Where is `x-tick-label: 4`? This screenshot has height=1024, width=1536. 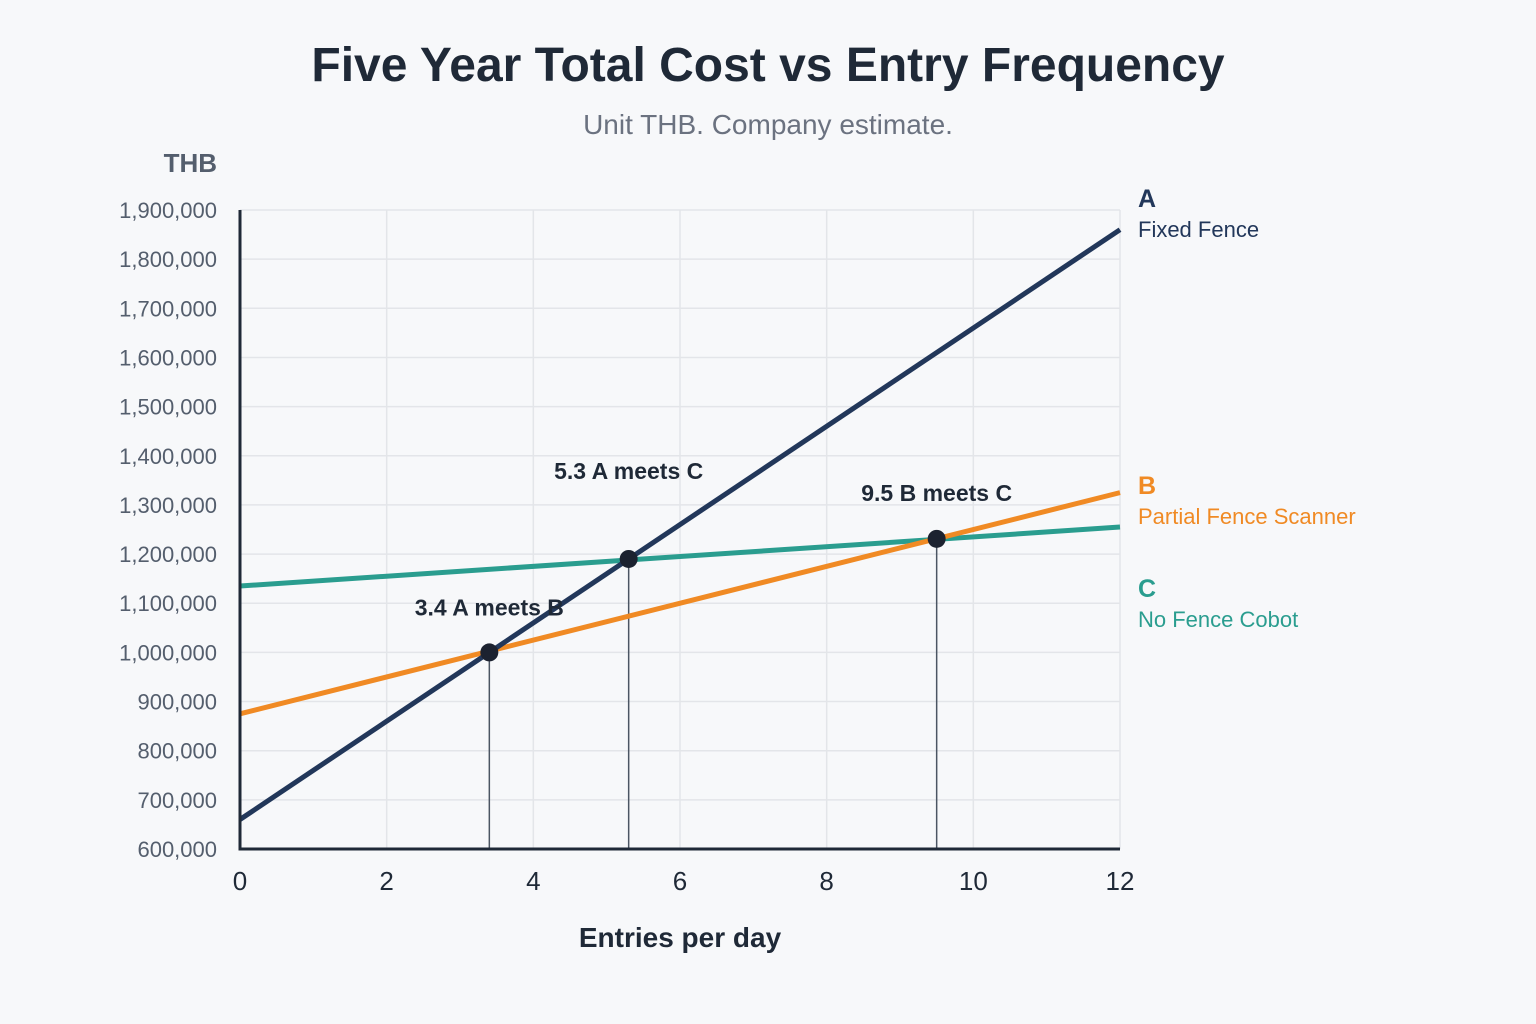 x-tick-label: 4 is located at coordinates (533, 881).